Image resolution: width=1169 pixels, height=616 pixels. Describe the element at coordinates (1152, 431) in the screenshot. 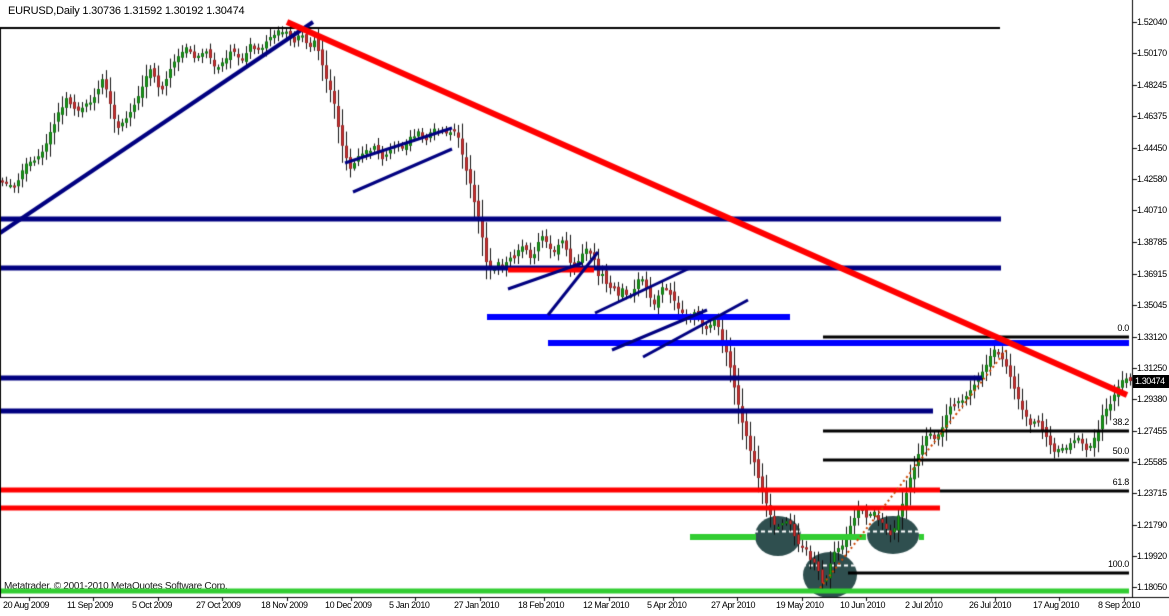

I see `price-axis-label: 1.27455` at that location.